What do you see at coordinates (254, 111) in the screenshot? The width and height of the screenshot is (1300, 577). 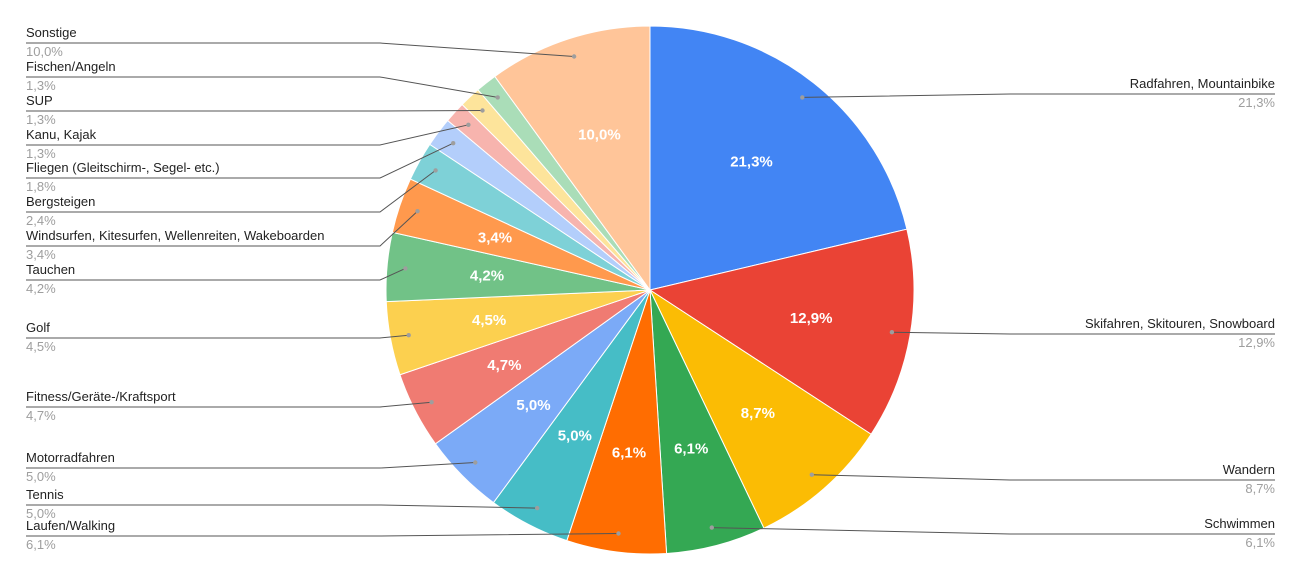 I see `leader-line-sup` at bounding box center [254, 111].